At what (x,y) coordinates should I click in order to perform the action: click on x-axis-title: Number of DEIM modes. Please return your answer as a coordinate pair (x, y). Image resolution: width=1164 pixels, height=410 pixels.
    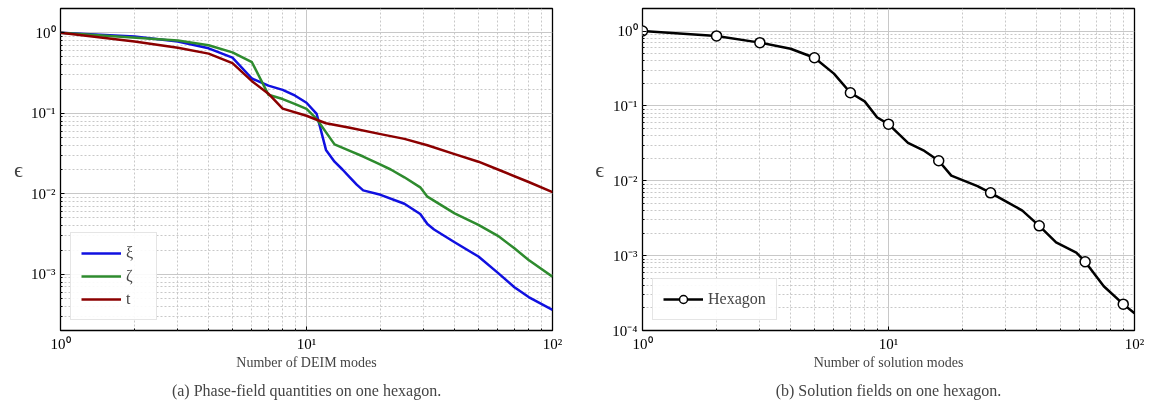
    Looking at the image, I should click on (306, 362).